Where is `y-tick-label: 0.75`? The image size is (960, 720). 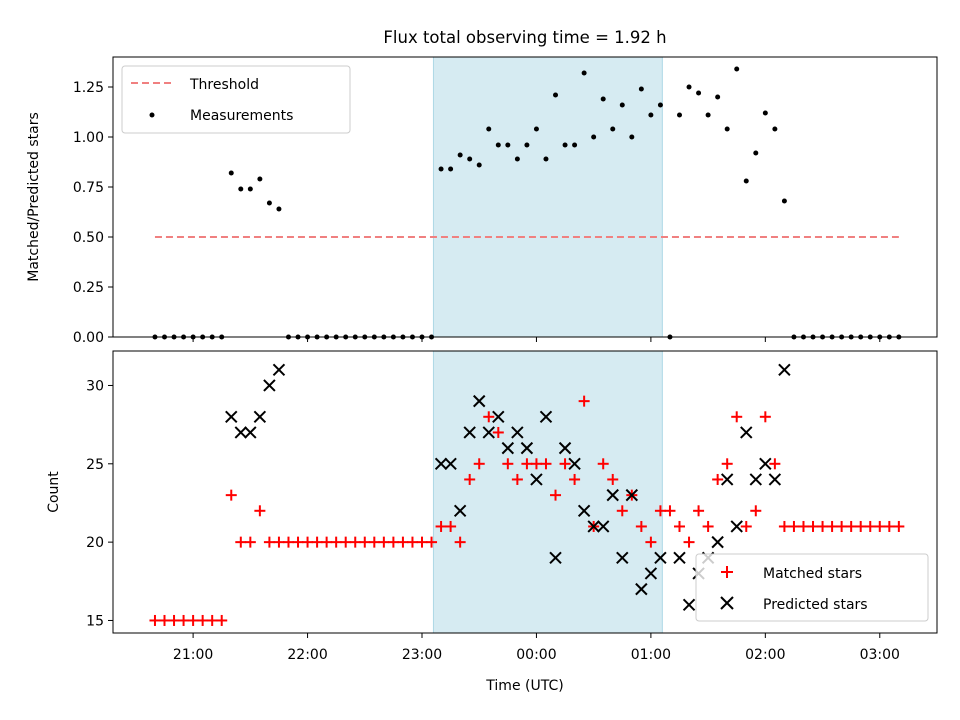
y-tick-label: 0.75 is located at coordinates (88, 188).